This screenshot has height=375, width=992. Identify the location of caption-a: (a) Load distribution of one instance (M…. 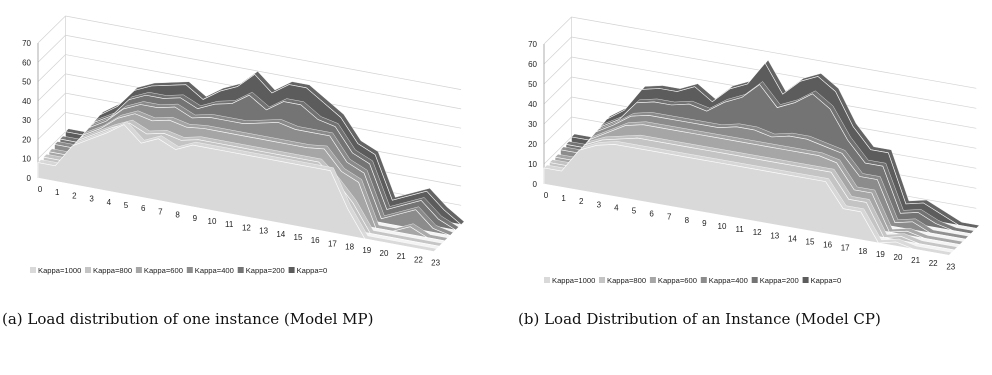
(188, 319).